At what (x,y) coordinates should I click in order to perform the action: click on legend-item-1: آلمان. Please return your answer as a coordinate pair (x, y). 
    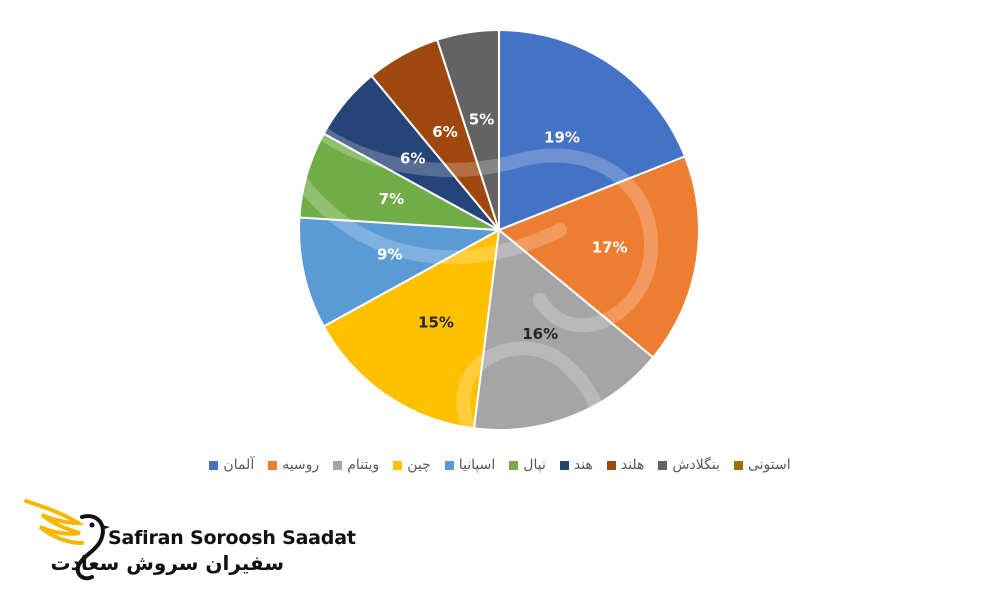
    Looking at the image, I should click on (231, 465).